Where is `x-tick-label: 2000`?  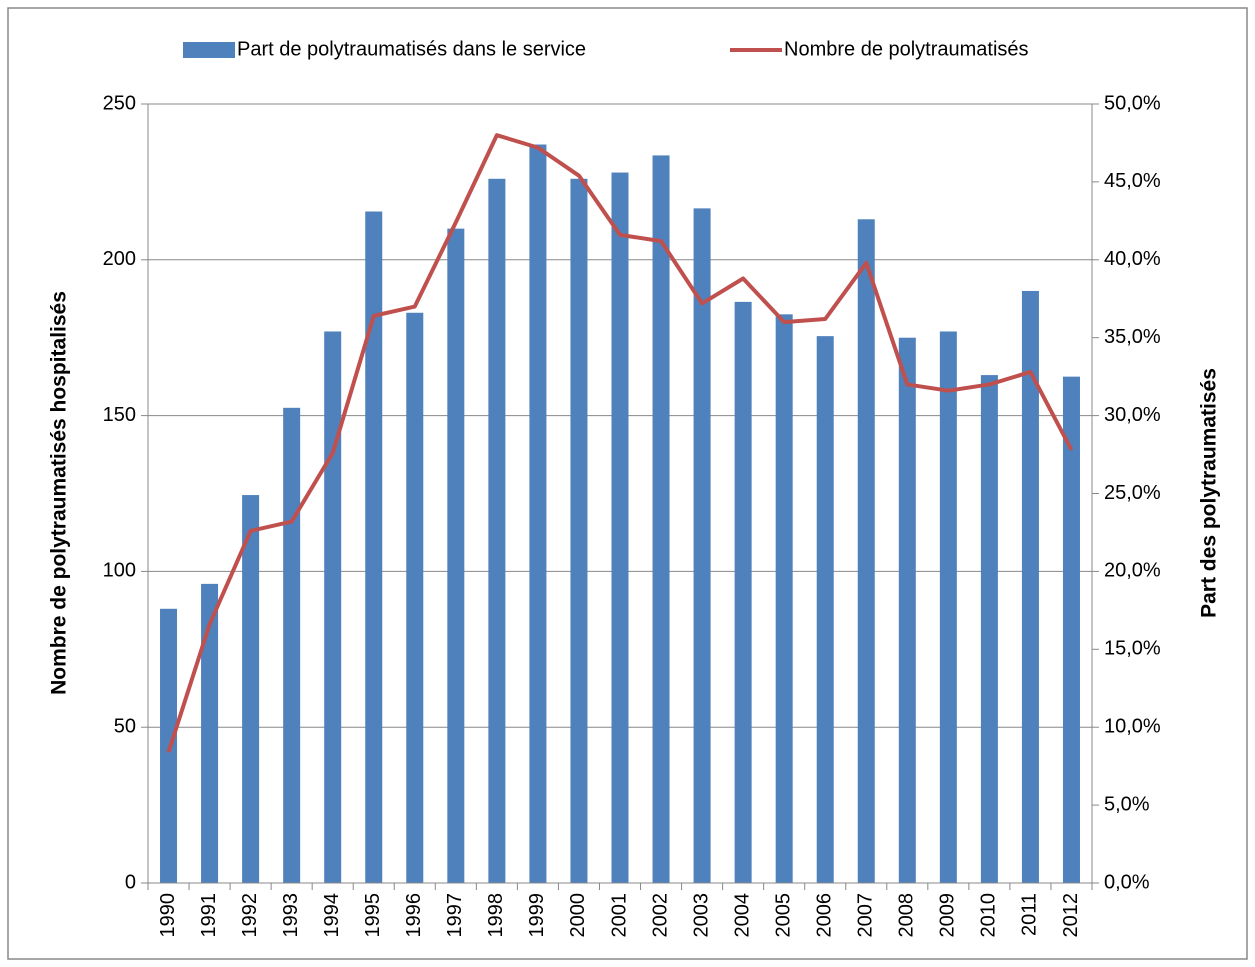 x-tick-label: 2000 is located at coordinates (578, 915).